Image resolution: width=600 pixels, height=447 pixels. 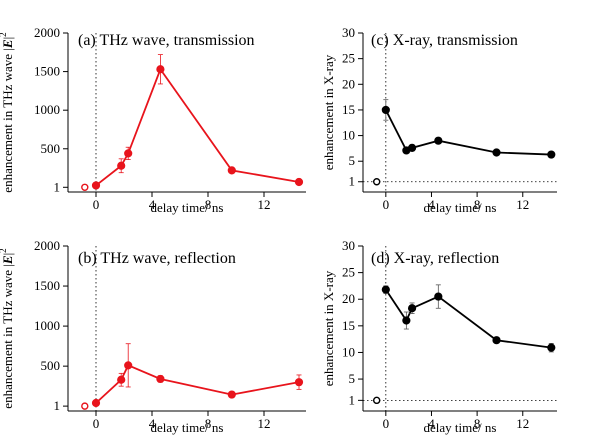 What do you see at coordinates (47, 245) in the screenshot?
I see `chart-b-ytick-label-4: 2000` at bounding box center [47, 245].